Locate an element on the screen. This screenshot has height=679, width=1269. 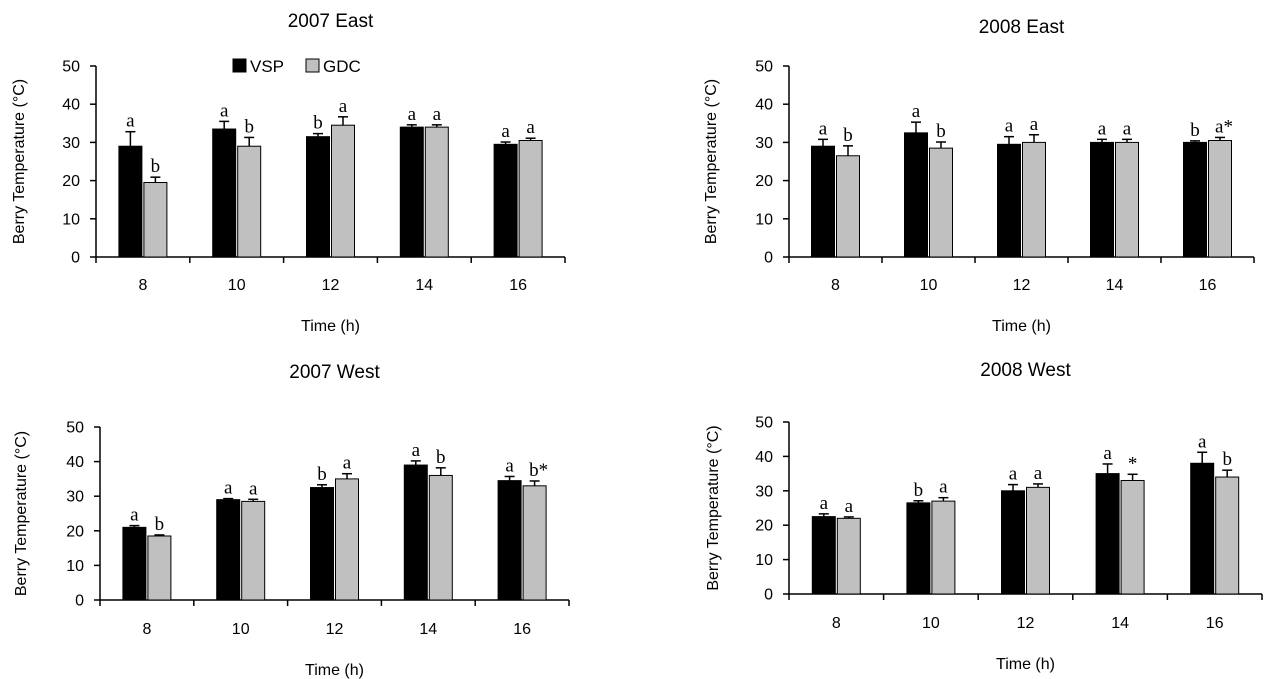
chart-title: 2007 East is located at coordinates (331, 21).